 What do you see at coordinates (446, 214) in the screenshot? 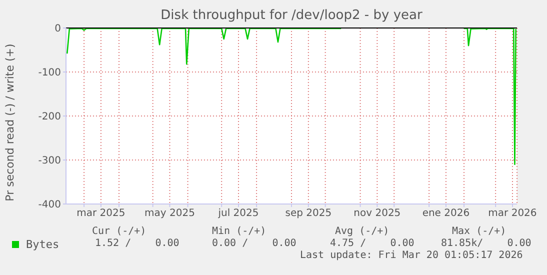
I see `x-tick-label: ene 2026` at bounding box center [446, 214].